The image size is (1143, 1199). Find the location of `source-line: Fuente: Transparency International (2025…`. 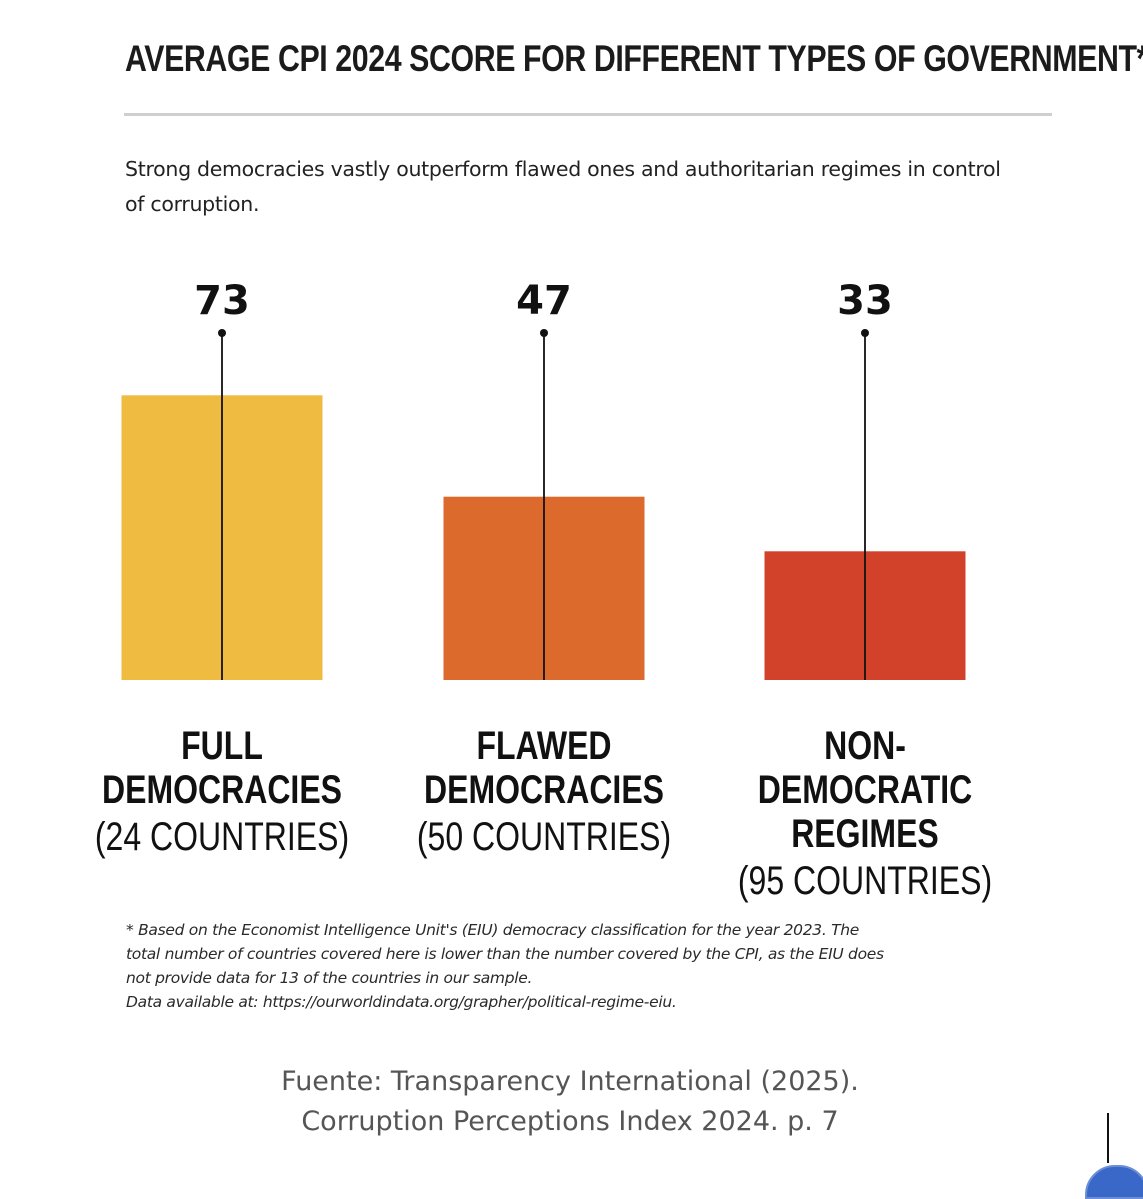

source-line: Fuente: Transparency International (2025… is located at coordinates (570, 1081).